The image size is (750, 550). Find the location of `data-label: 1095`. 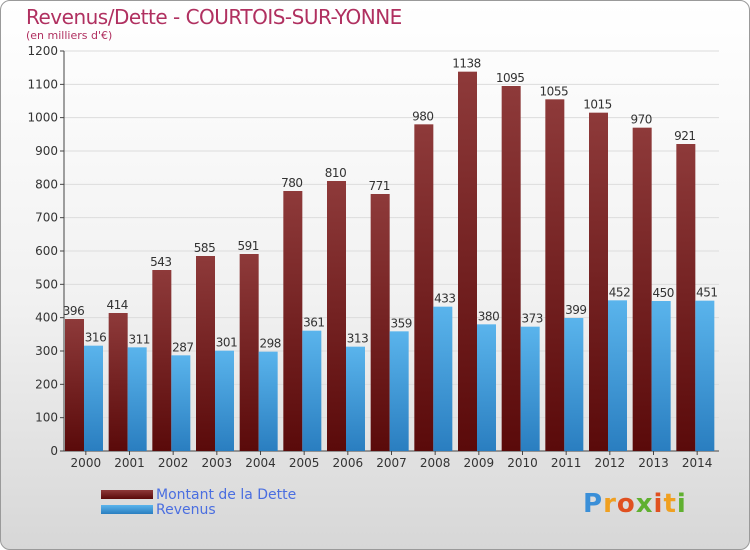

data-label: 1095 is located at coordinates (510, 78).